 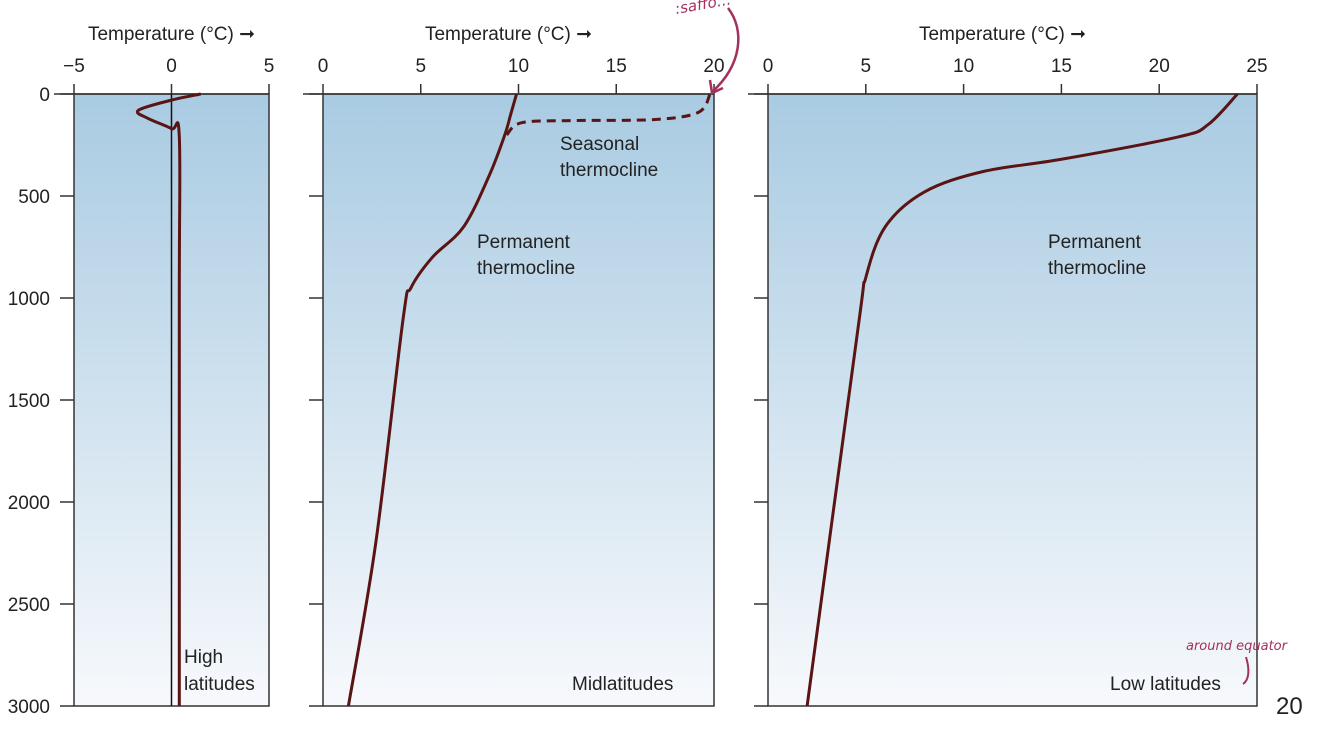 I want to click on y-tick-label: 2000, so click(x=29, y=503).